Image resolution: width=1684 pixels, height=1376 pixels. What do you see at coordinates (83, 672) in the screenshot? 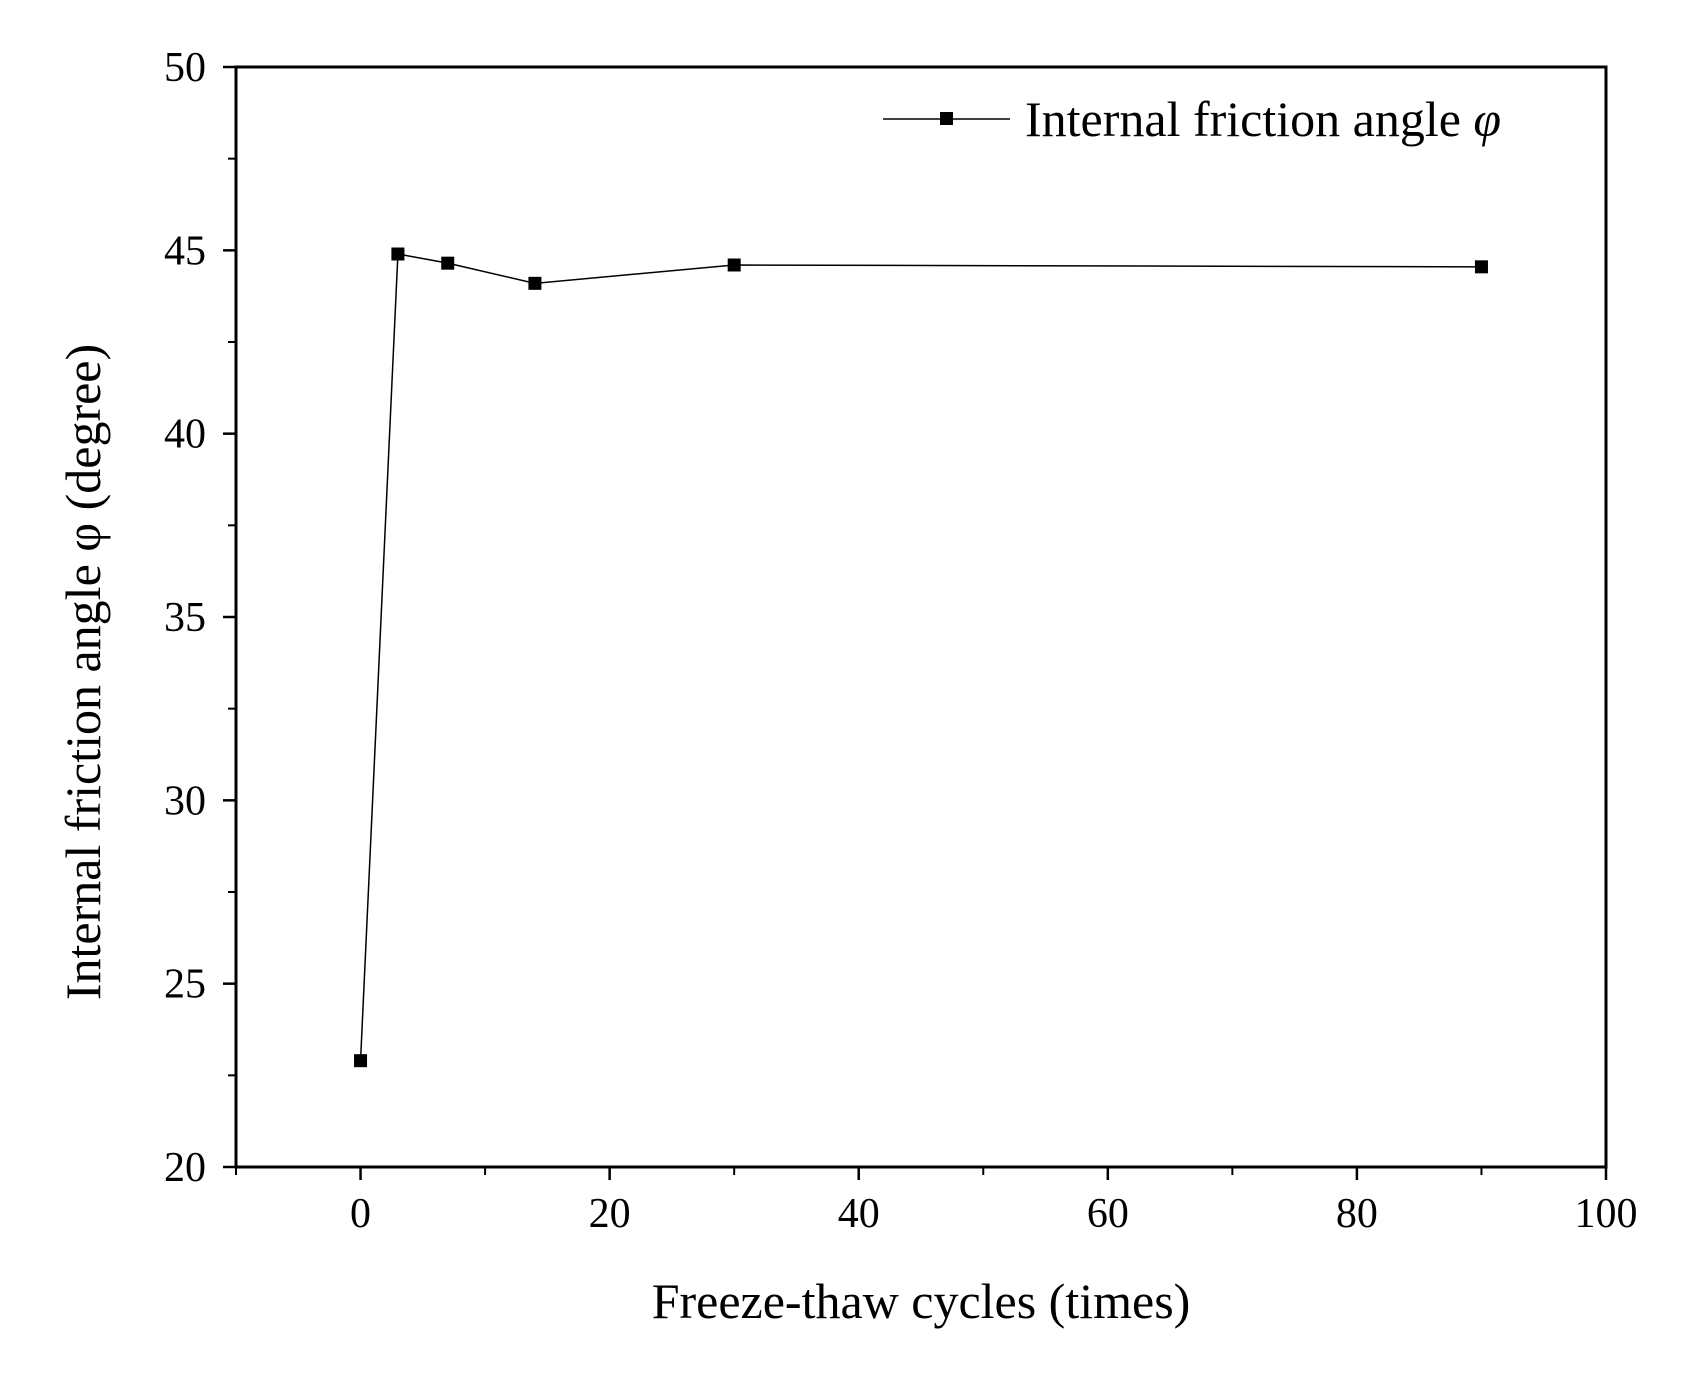
I see `y-axis-title: Internal friction angle φ (degree)` at bounding box center [83, 672].